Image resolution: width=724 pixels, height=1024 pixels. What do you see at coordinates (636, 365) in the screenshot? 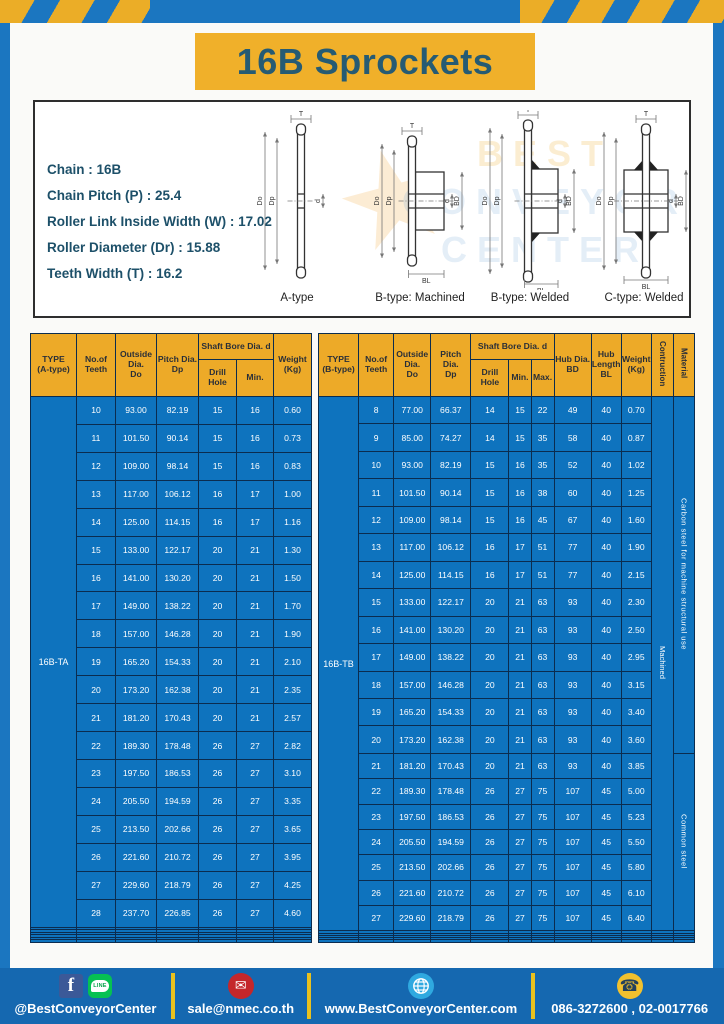
I see `col-header-weight: Weight (Kg)` at bounding box center [636, 365].